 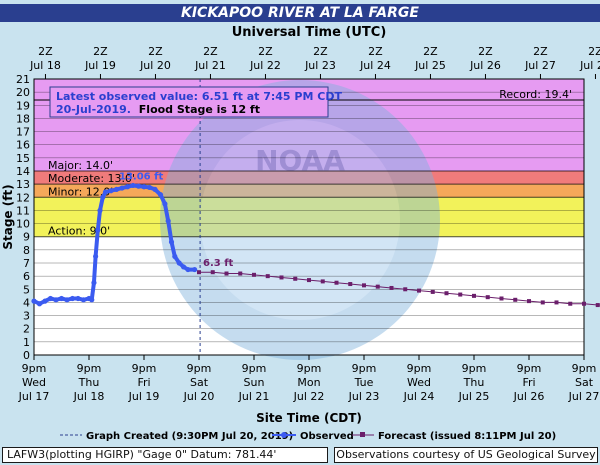 I want to click on bottom-tick-date: Jul 25, so click(x=474, y=396).